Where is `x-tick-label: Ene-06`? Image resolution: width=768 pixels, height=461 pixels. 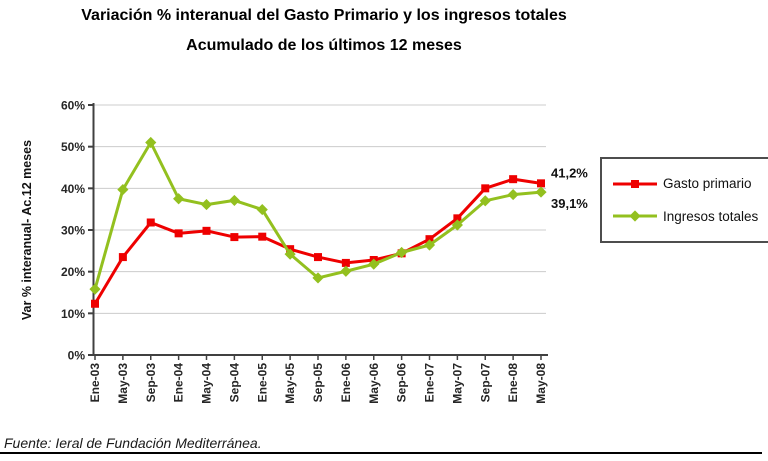
x-tick-label: Ene-06 is located at coordinates (346, 383).